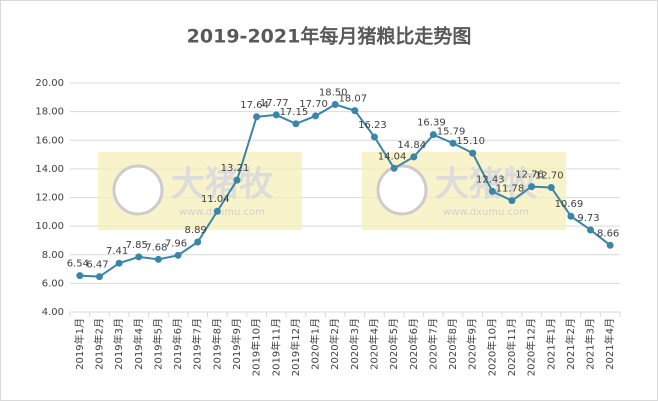  What do you see at coordinates (256, 347) in the screenshot?
I see `x-tick-label: 2019年10月` at bounding box center [256, 347].